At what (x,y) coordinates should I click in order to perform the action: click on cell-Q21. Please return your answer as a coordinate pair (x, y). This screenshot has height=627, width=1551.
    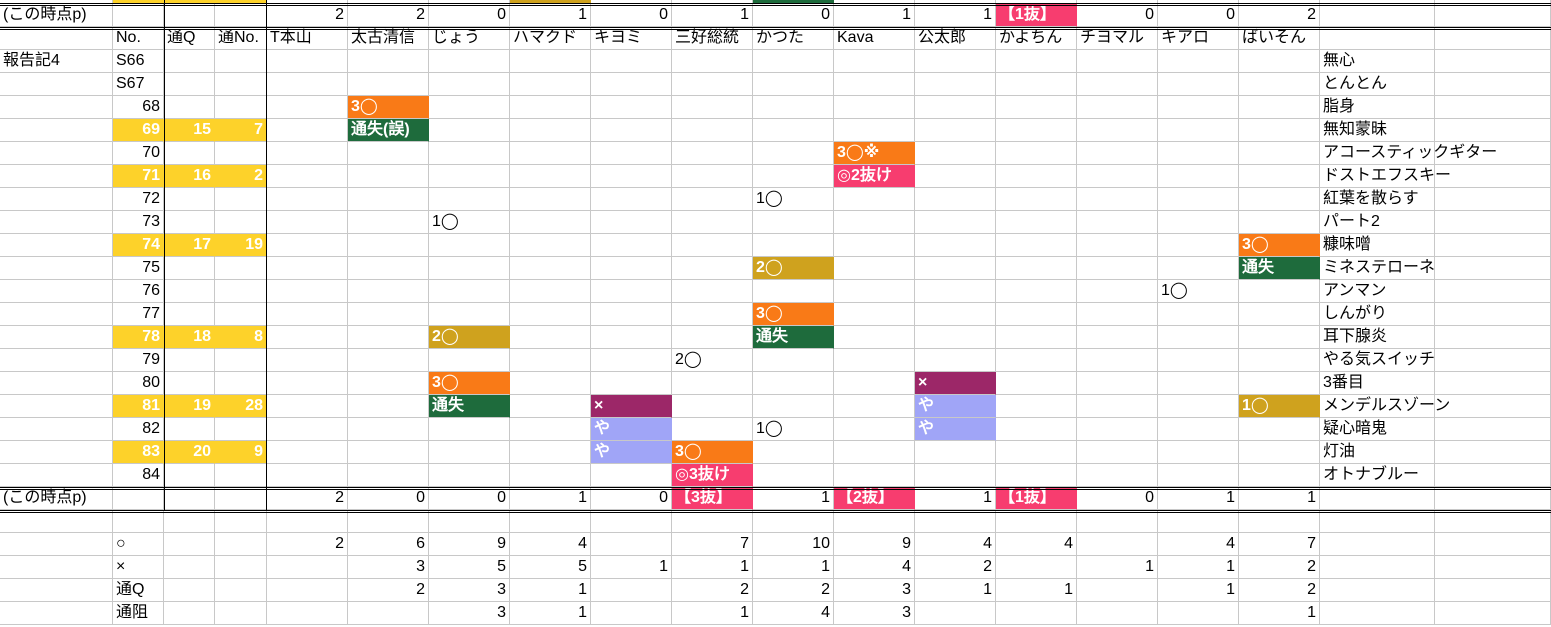
    Looking at the image, I should click on (1279, 475).